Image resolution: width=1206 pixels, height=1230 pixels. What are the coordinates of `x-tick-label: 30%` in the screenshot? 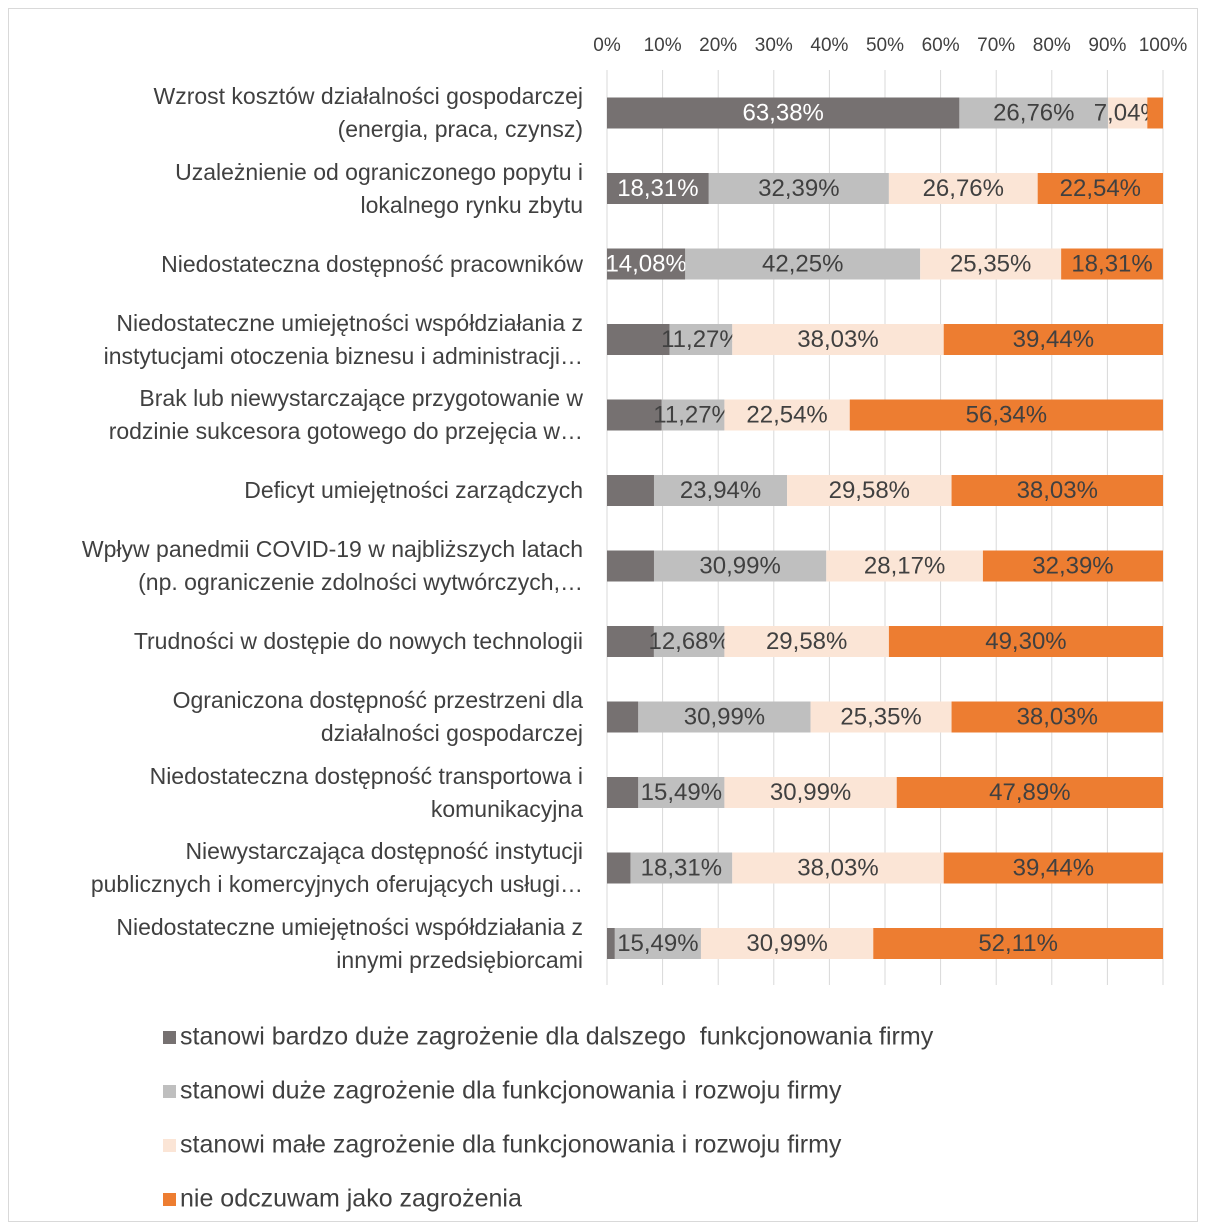 It's located at (774, 45).